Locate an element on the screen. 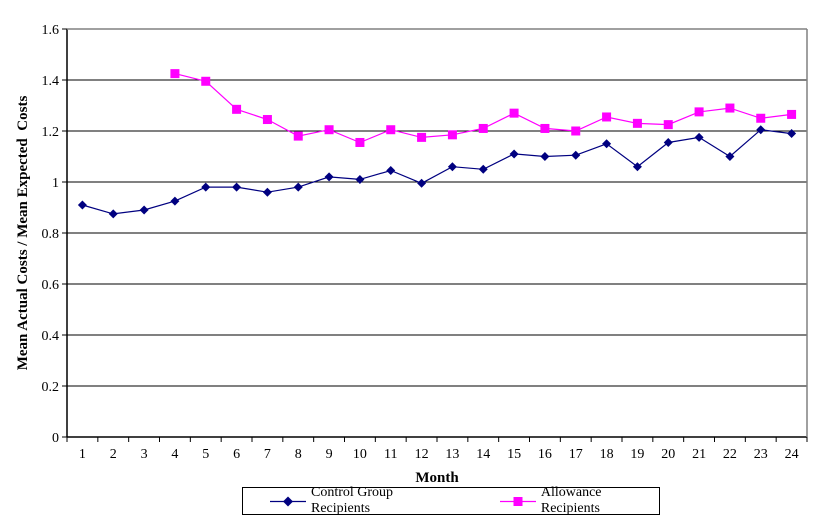 This screenshot has width=817, height=528. allowance-series-line-square-icon is located at coordinates (517, 501).